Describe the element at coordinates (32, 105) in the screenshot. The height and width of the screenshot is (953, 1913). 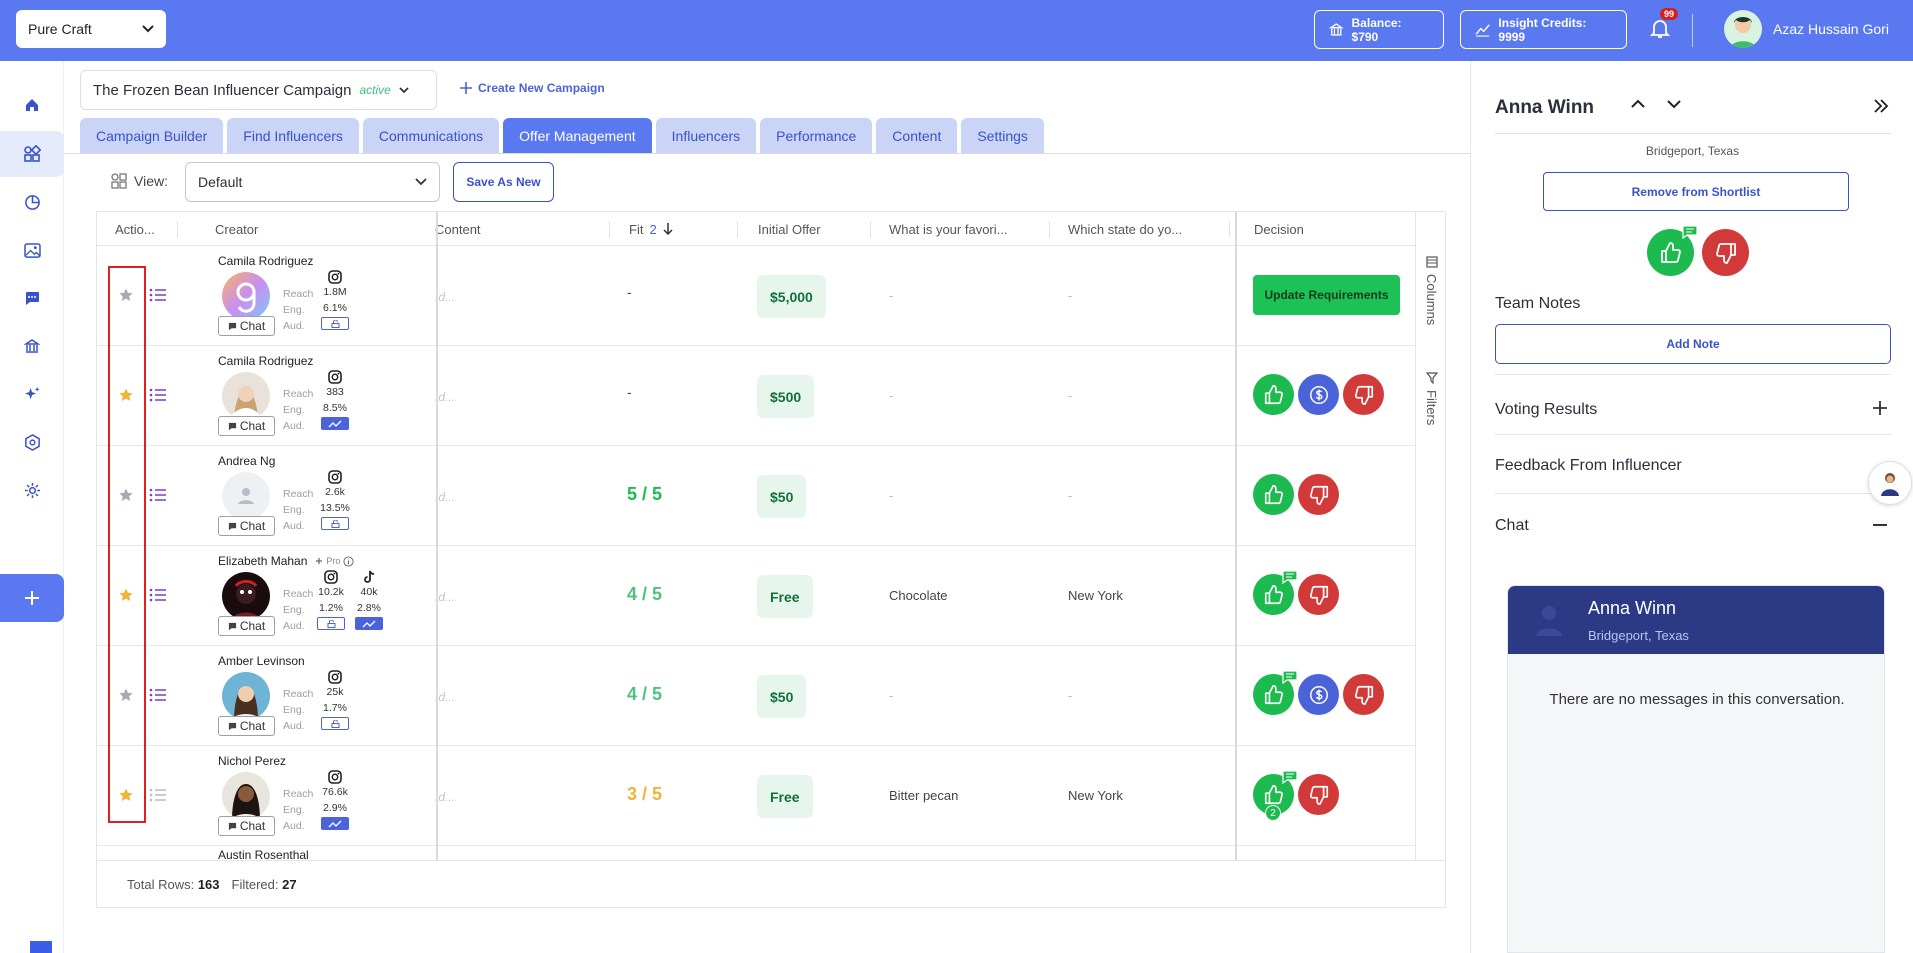
I see `nav-home` at that location.